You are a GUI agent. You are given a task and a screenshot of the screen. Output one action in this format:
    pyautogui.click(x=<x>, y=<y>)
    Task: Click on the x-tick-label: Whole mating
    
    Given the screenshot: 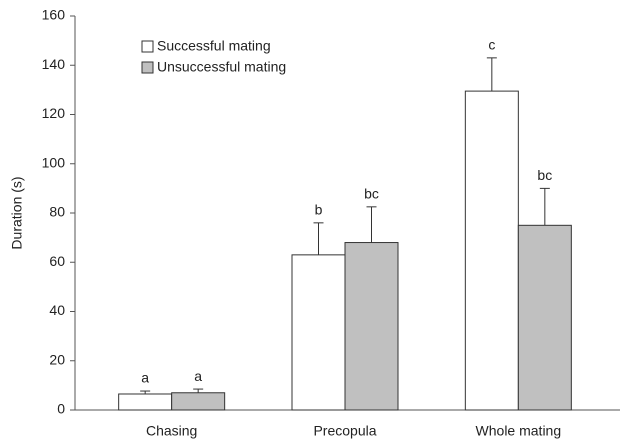 What is the action you would take?
    pyautogui.click(x=519, y=431)
    